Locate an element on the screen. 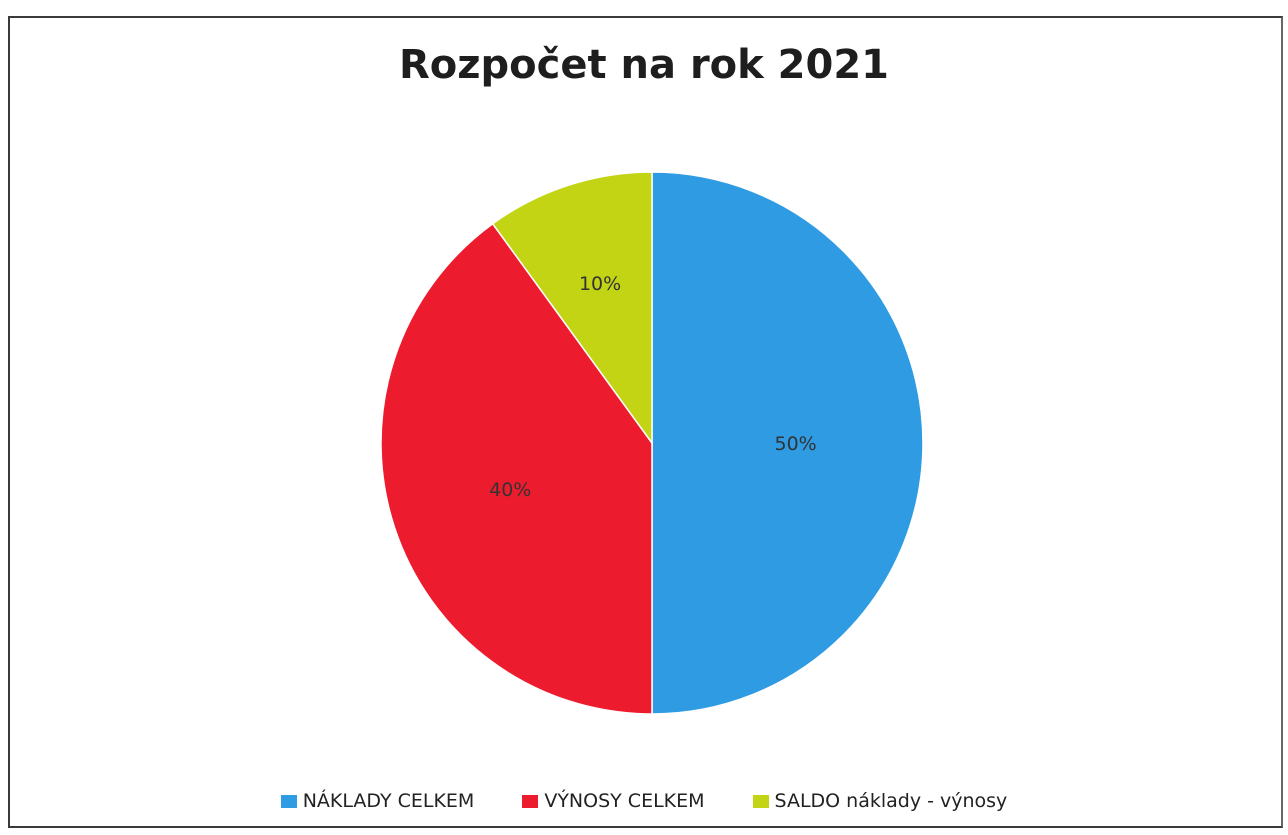 This screenshot has height=835, width=1288. slice-saldo is located at coordinates (572, 308).